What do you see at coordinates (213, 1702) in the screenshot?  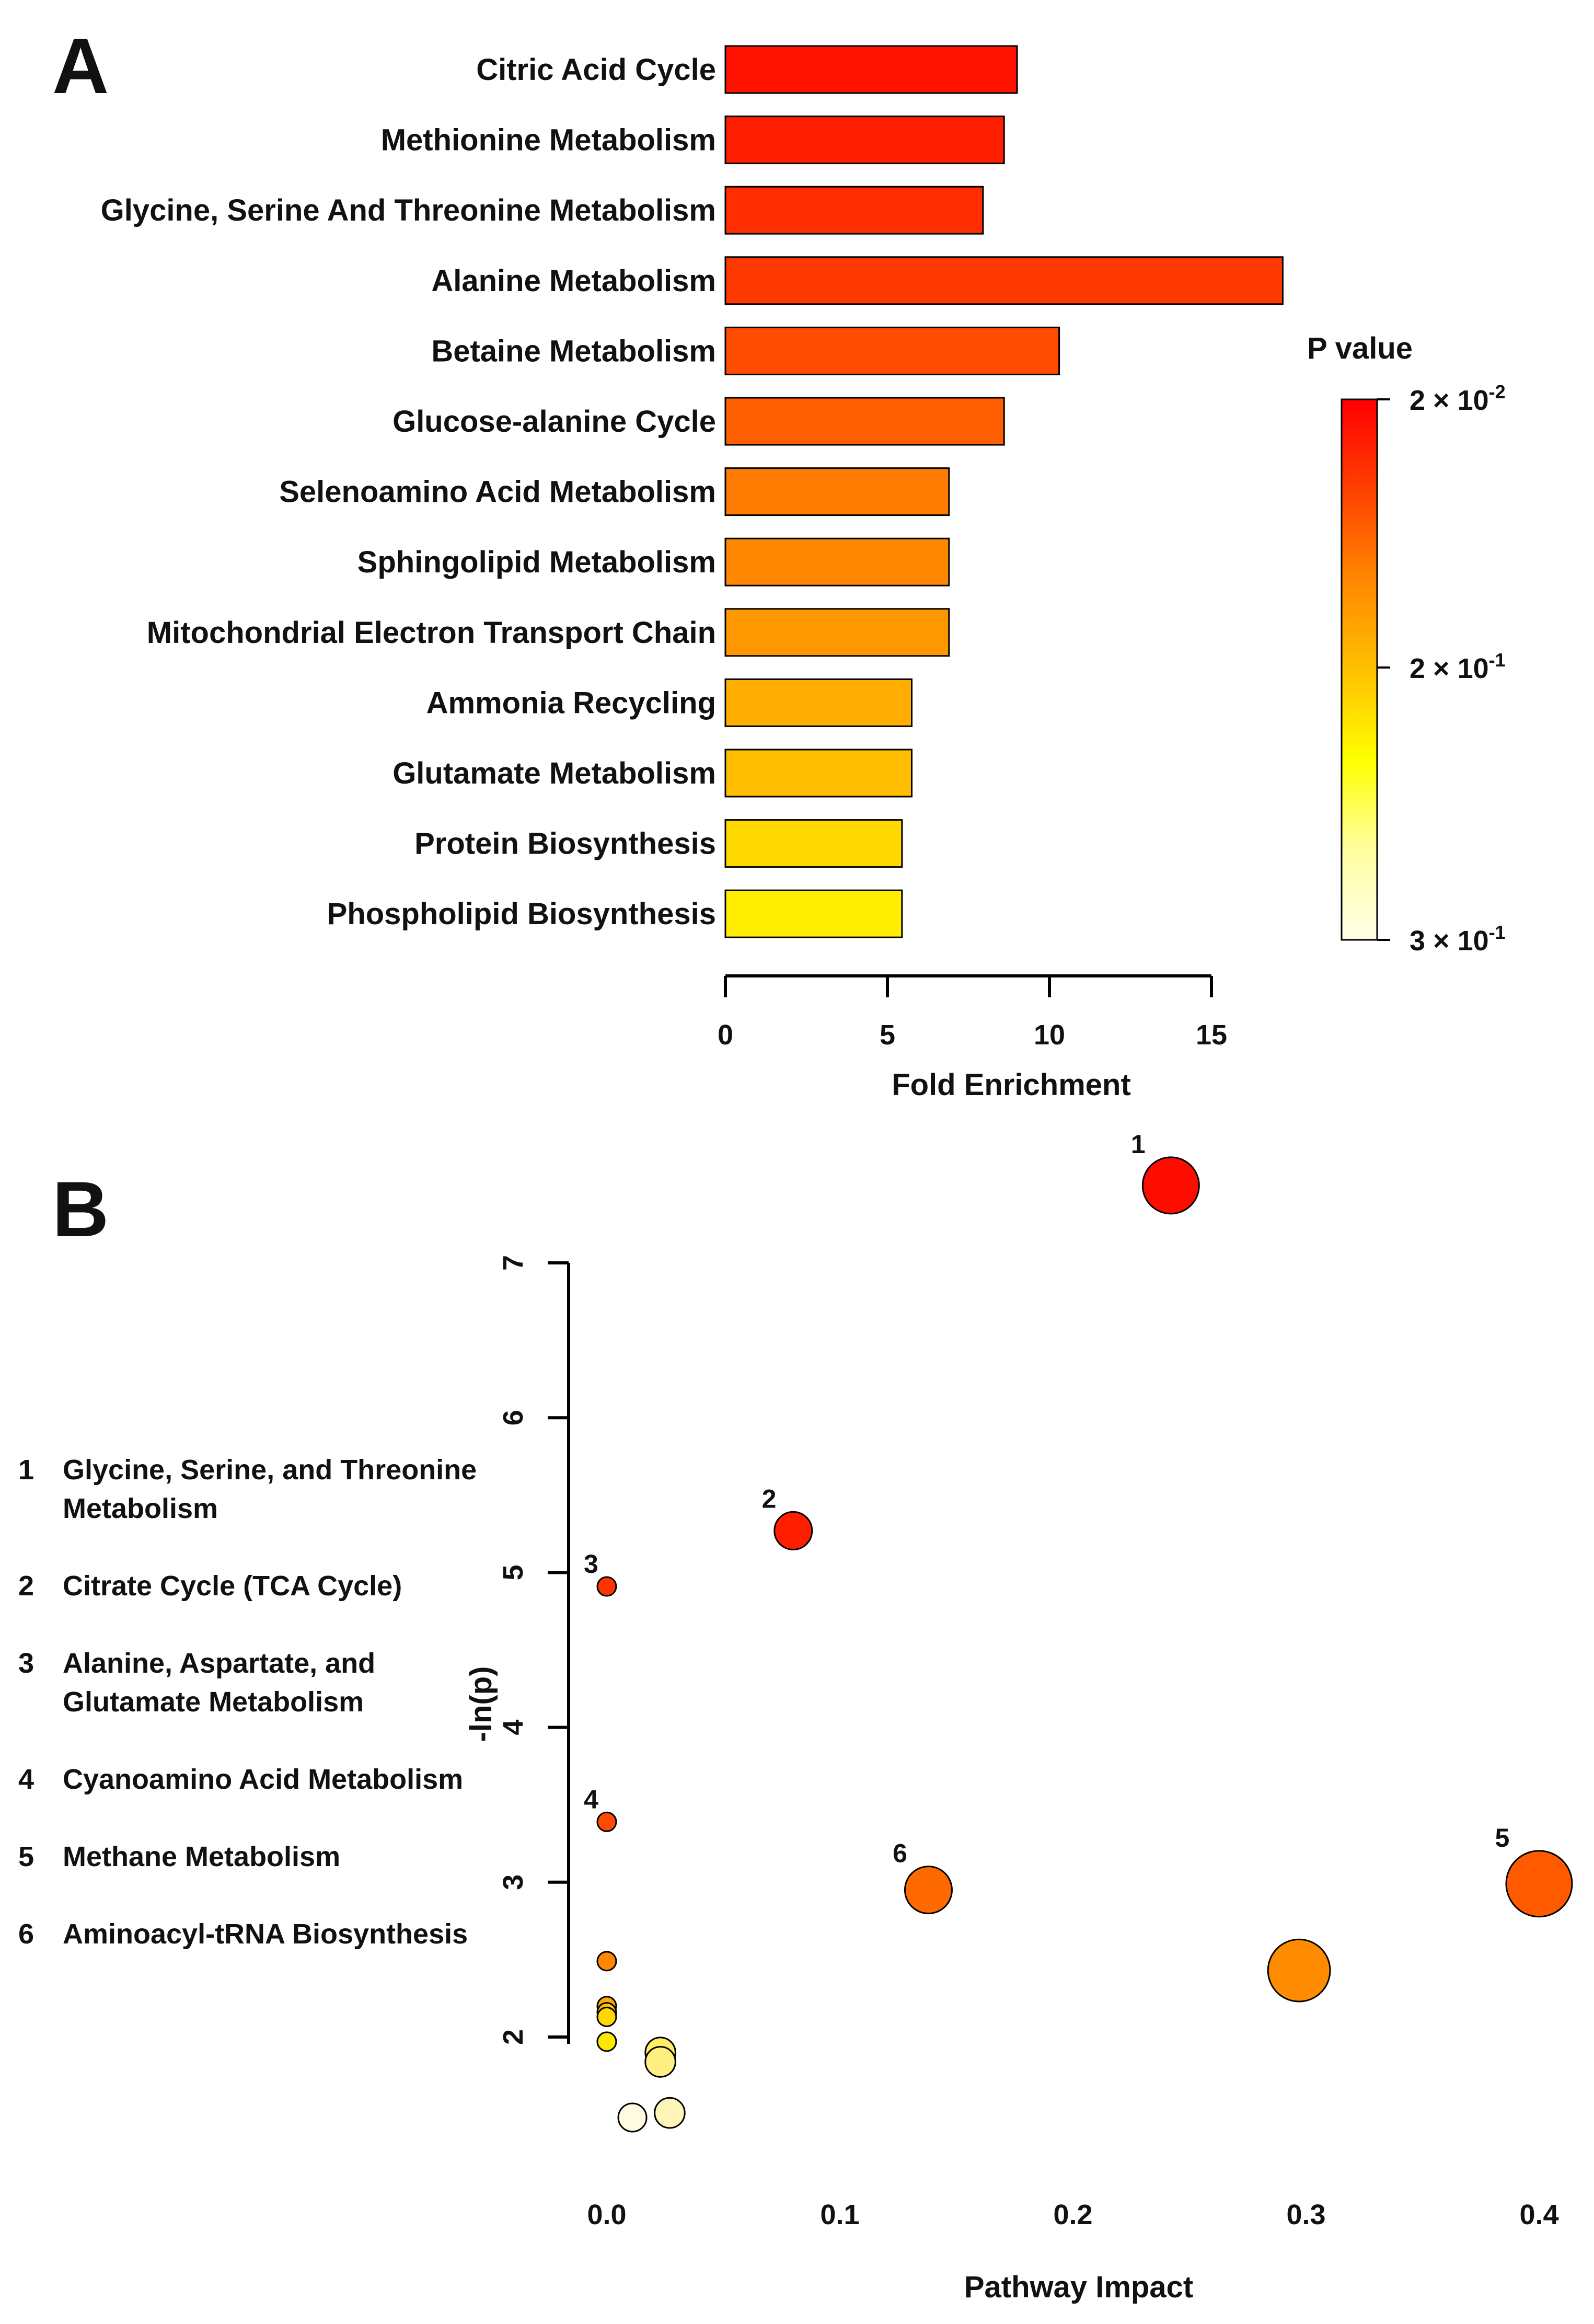 I see `legend-pathway-name: Glutamate Metabolism` at bounding box center [213, 1702].